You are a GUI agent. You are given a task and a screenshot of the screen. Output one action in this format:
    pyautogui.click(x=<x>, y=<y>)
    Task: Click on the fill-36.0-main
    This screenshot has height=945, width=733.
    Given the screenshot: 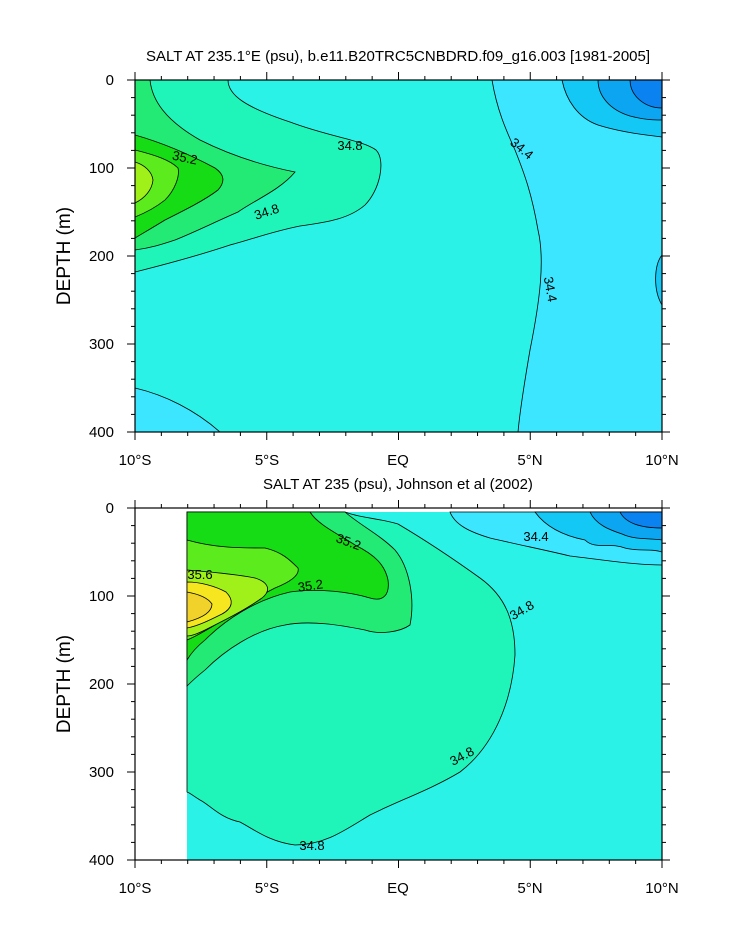 What is the action you would take?
    pyautogui.click(x=199, y=607)
    